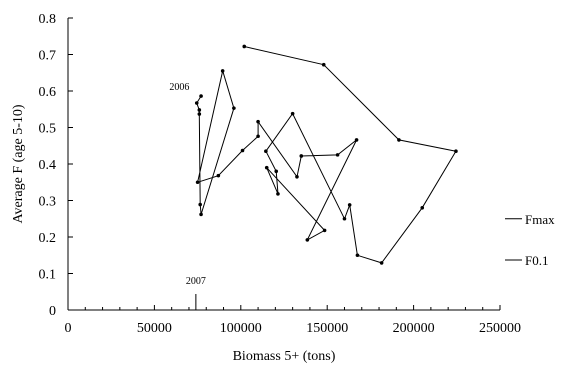 The width and height of the screenshot is (562, 368). I want to click on x-tick-label: 150000, so click(327, 328).